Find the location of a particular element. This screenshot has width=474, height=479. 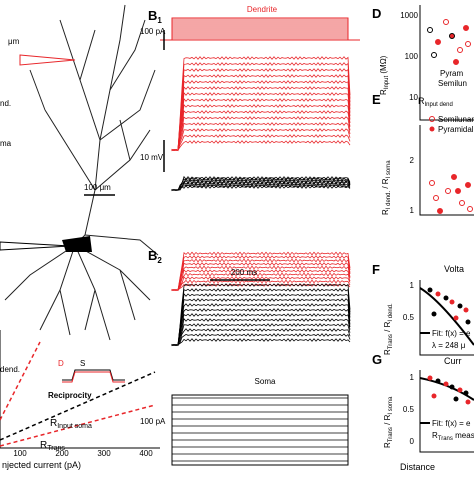

tick: 0.5 is located at coordinates (409, 317).